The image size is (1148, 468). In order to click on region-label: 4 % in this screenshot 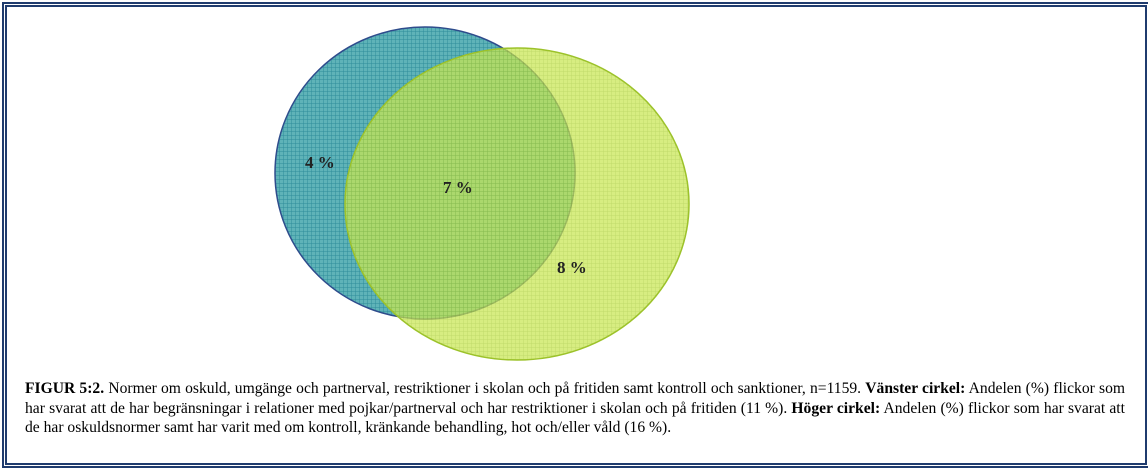, I will do `click(320, 162)`.